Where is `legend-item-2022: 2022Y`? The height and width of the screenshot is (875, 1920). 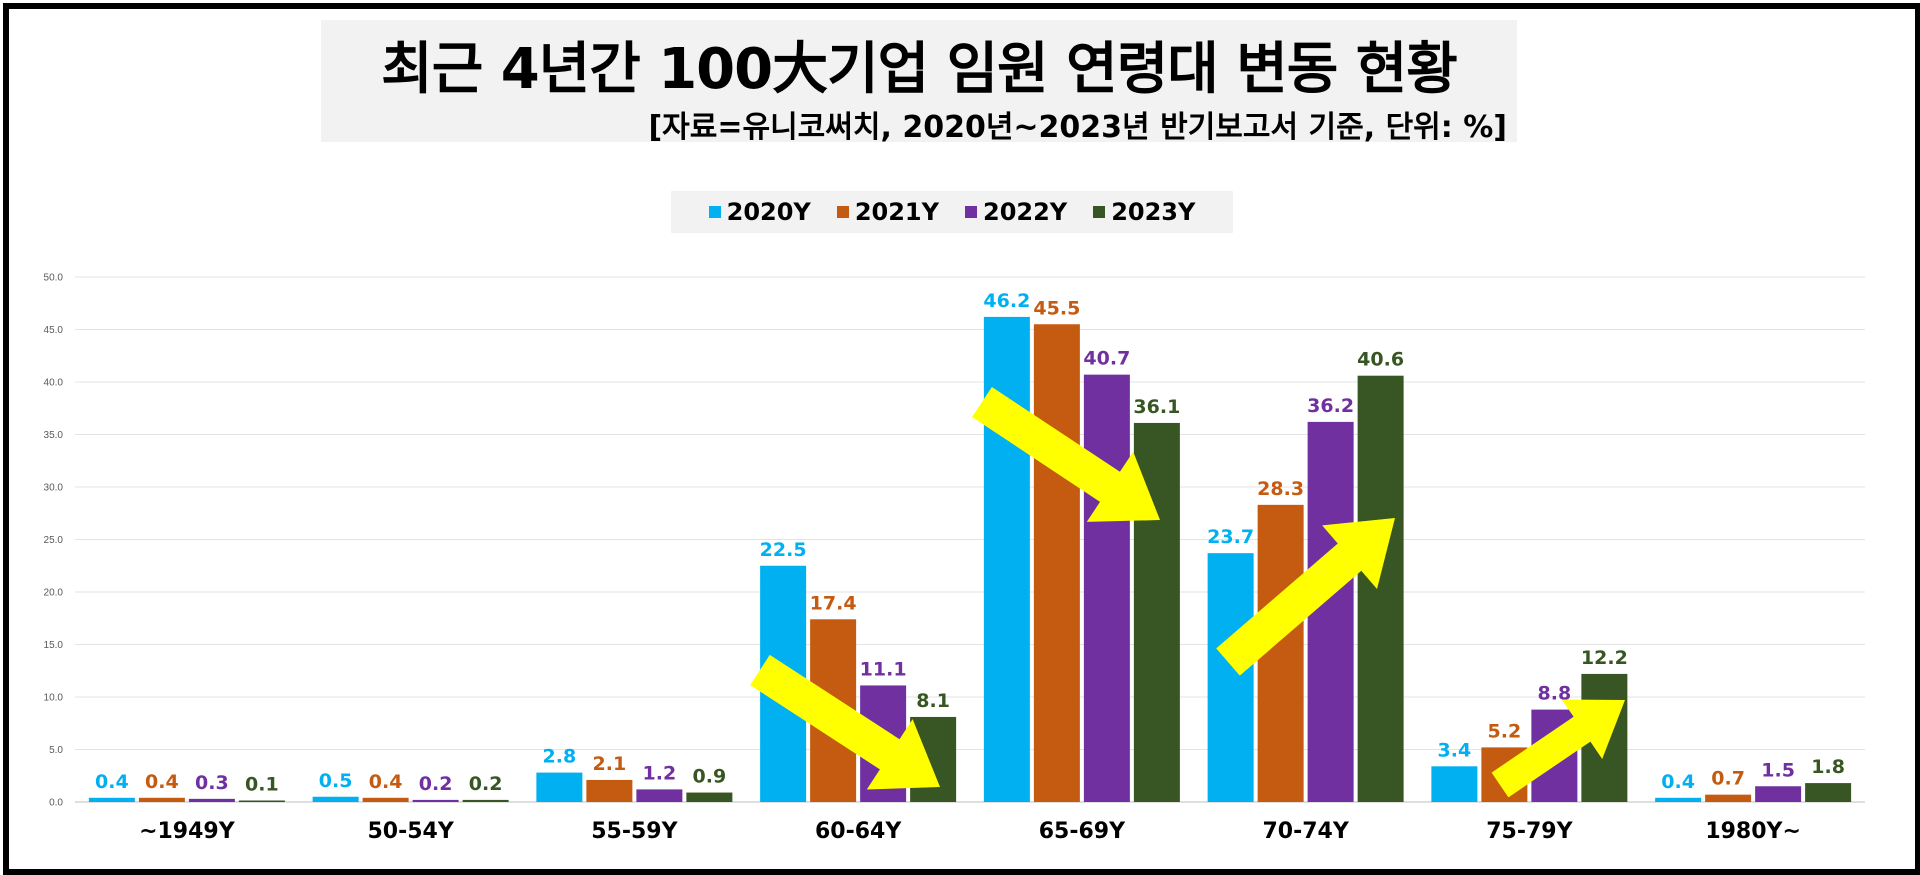 legend-item-2022: 2022Y is located at coordinates (1016, 212).